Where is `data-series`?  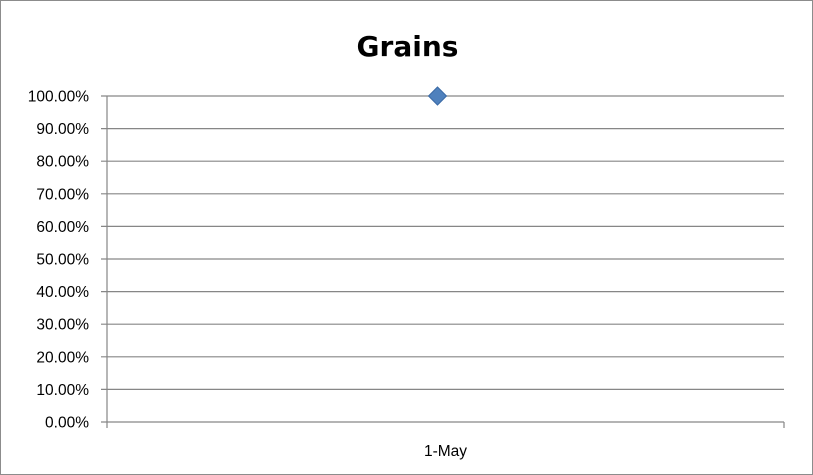
data-series is located at coordinates (437, 96).